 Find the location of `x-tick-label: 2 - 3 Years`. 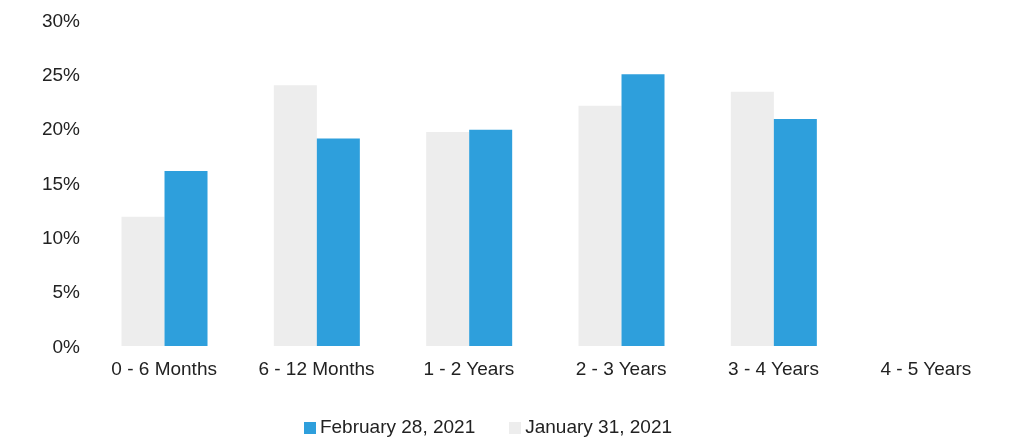

x-tick-label: 2 - 3 Years is located at coordinates (621, 369).